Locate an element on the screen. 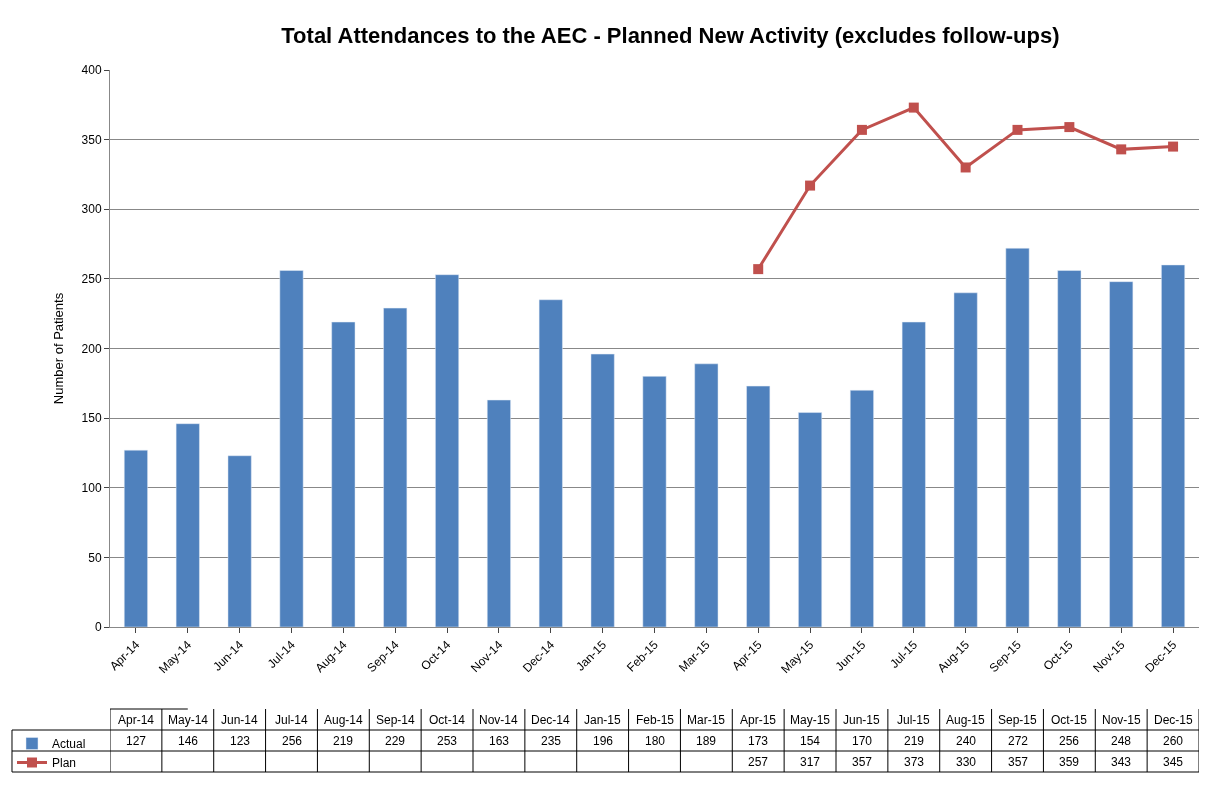  data-label: 146 is located at coordinates (188, 741).